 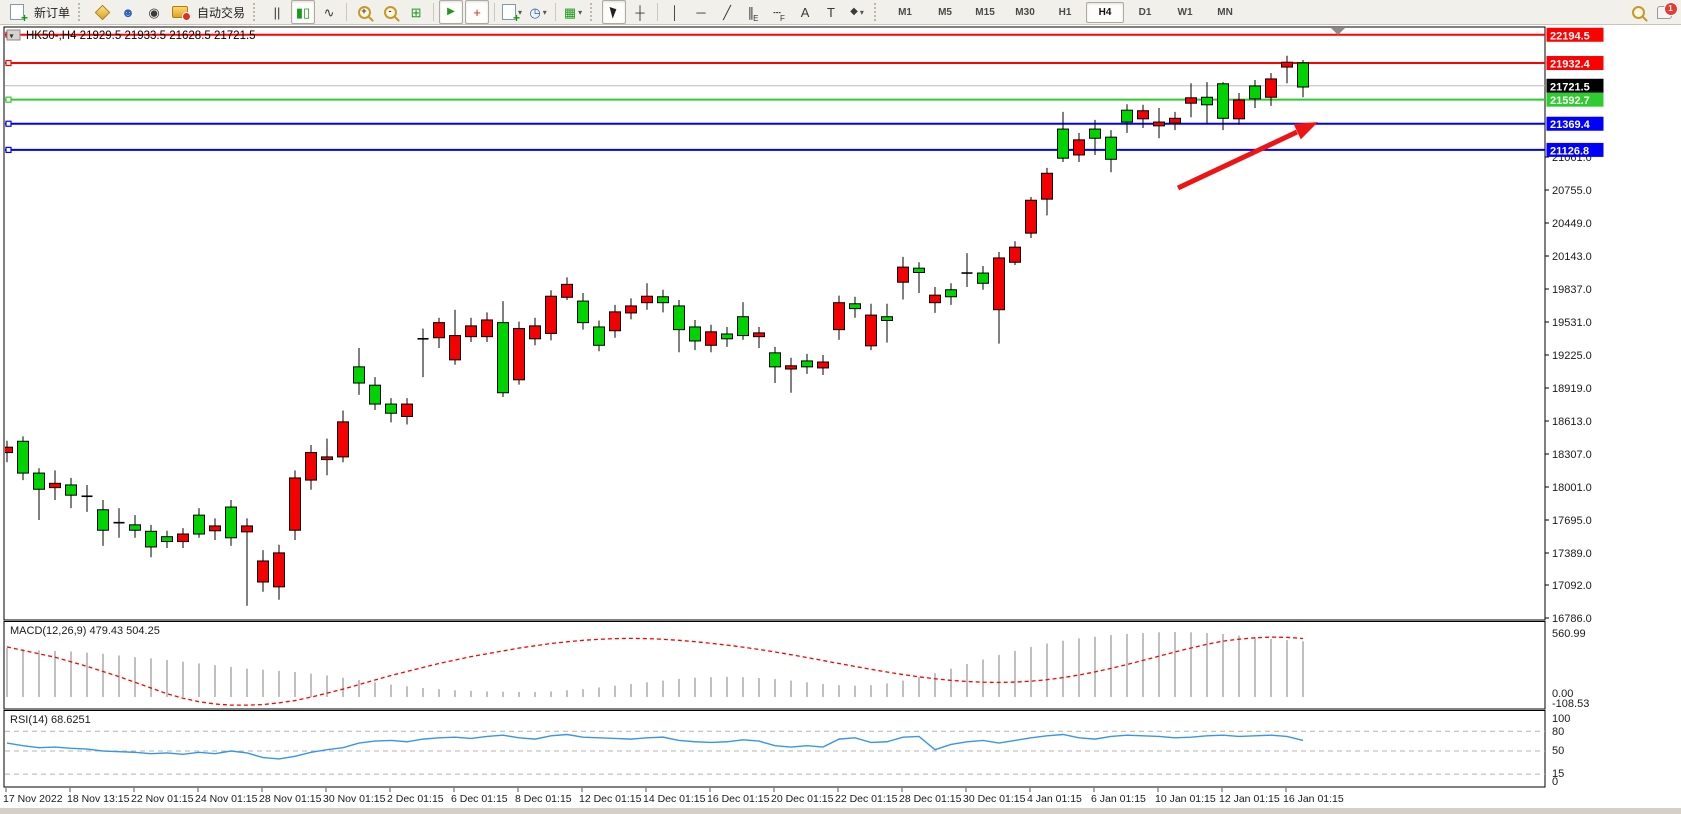 What do you see at coordinates (354, 799) in the screenshot?
I see `date-axis-label: 30 Nov 01:15` at bounding box center [354, 799].